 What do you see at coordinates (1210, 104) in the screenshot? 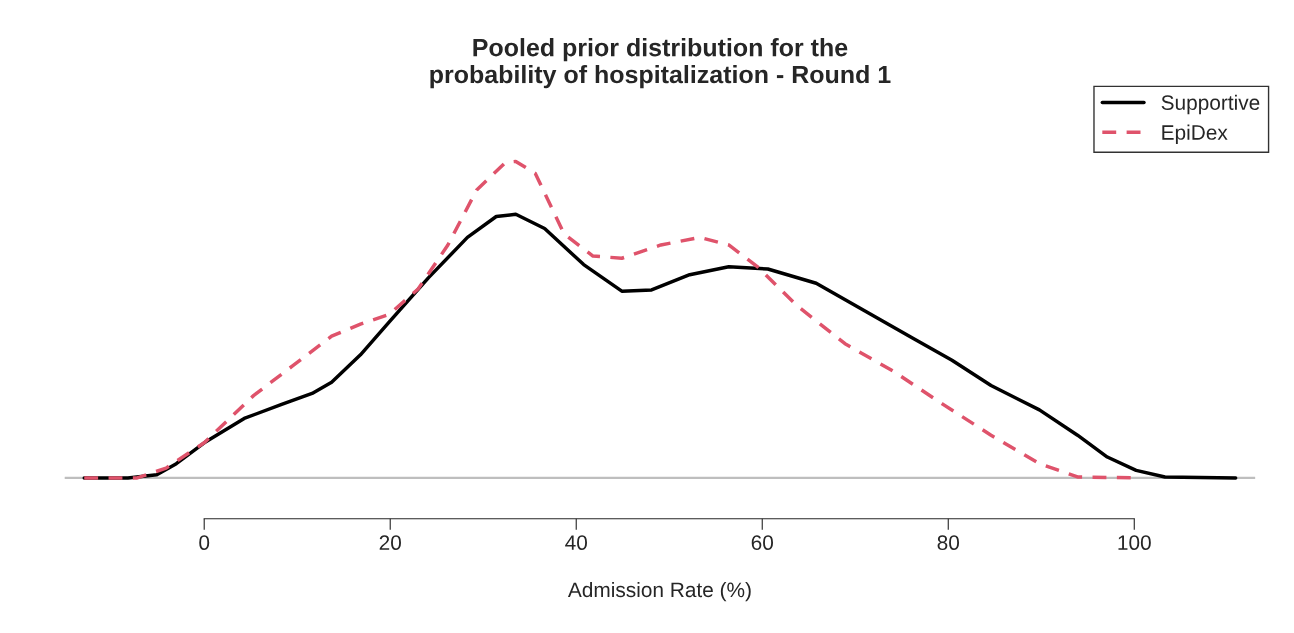
I see `legend-label: Supportive` at bounding box center [1210, 104].